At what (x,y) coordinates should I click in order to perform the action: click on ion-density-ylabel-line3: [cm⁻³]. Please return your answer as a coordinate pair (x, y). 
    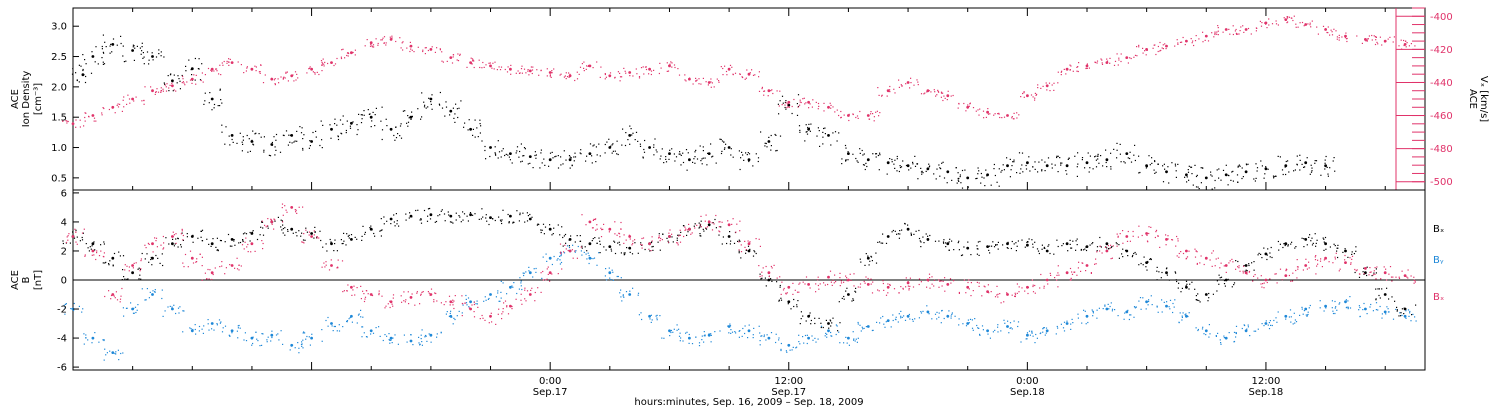
    Looking at the image, I should click on (38, 99).